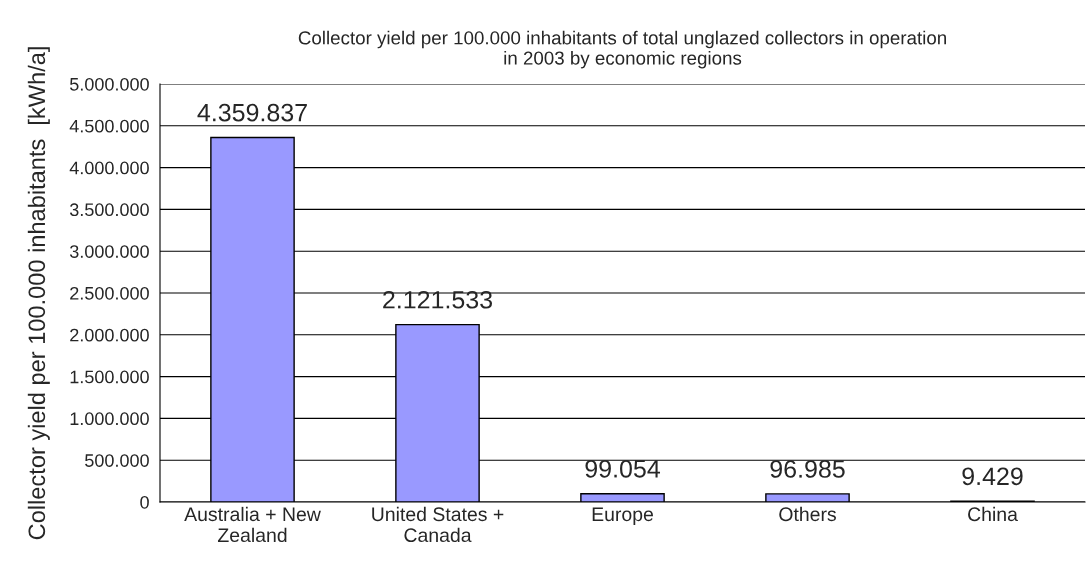  I want to click on data-label: 9.429, so click(992, 476).